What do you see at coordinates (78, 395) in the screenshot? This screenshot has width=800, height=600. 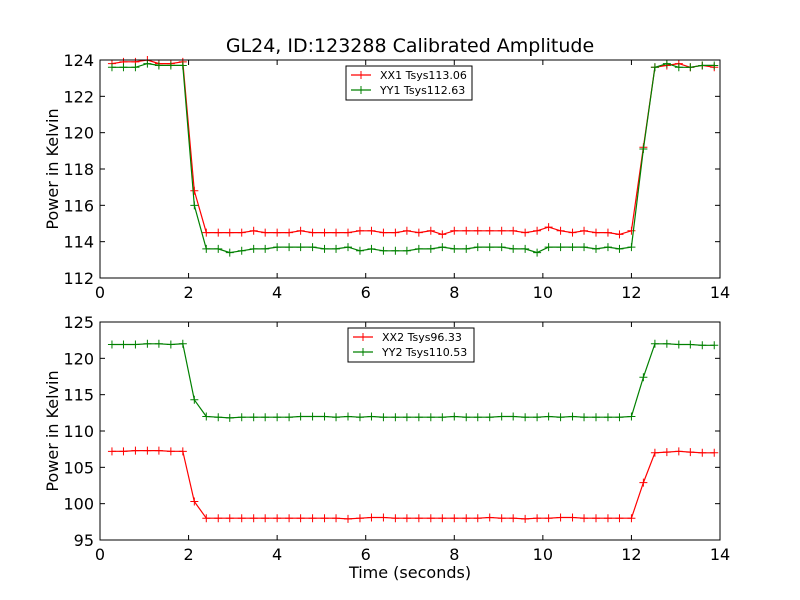 I see `y-tick-label: 115` at bounding box center [78, 395].